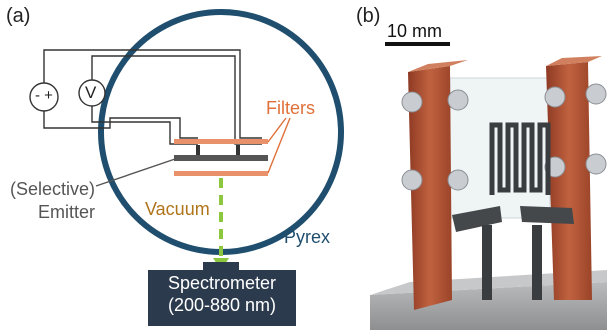 The width and height of the screenshot is (607, 330). I want to click on spectrometer-port, so click(221, 267).